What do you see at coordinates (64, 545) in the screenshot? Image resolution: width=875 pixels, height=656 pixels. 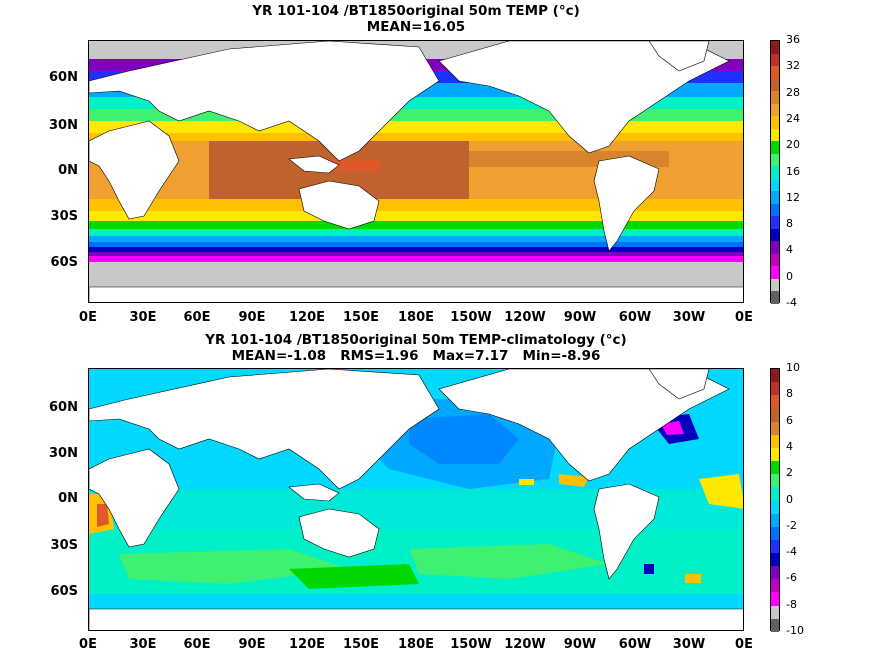 I see `bottom-lat-label-30s: 30S` at bounding box center [64, 545].